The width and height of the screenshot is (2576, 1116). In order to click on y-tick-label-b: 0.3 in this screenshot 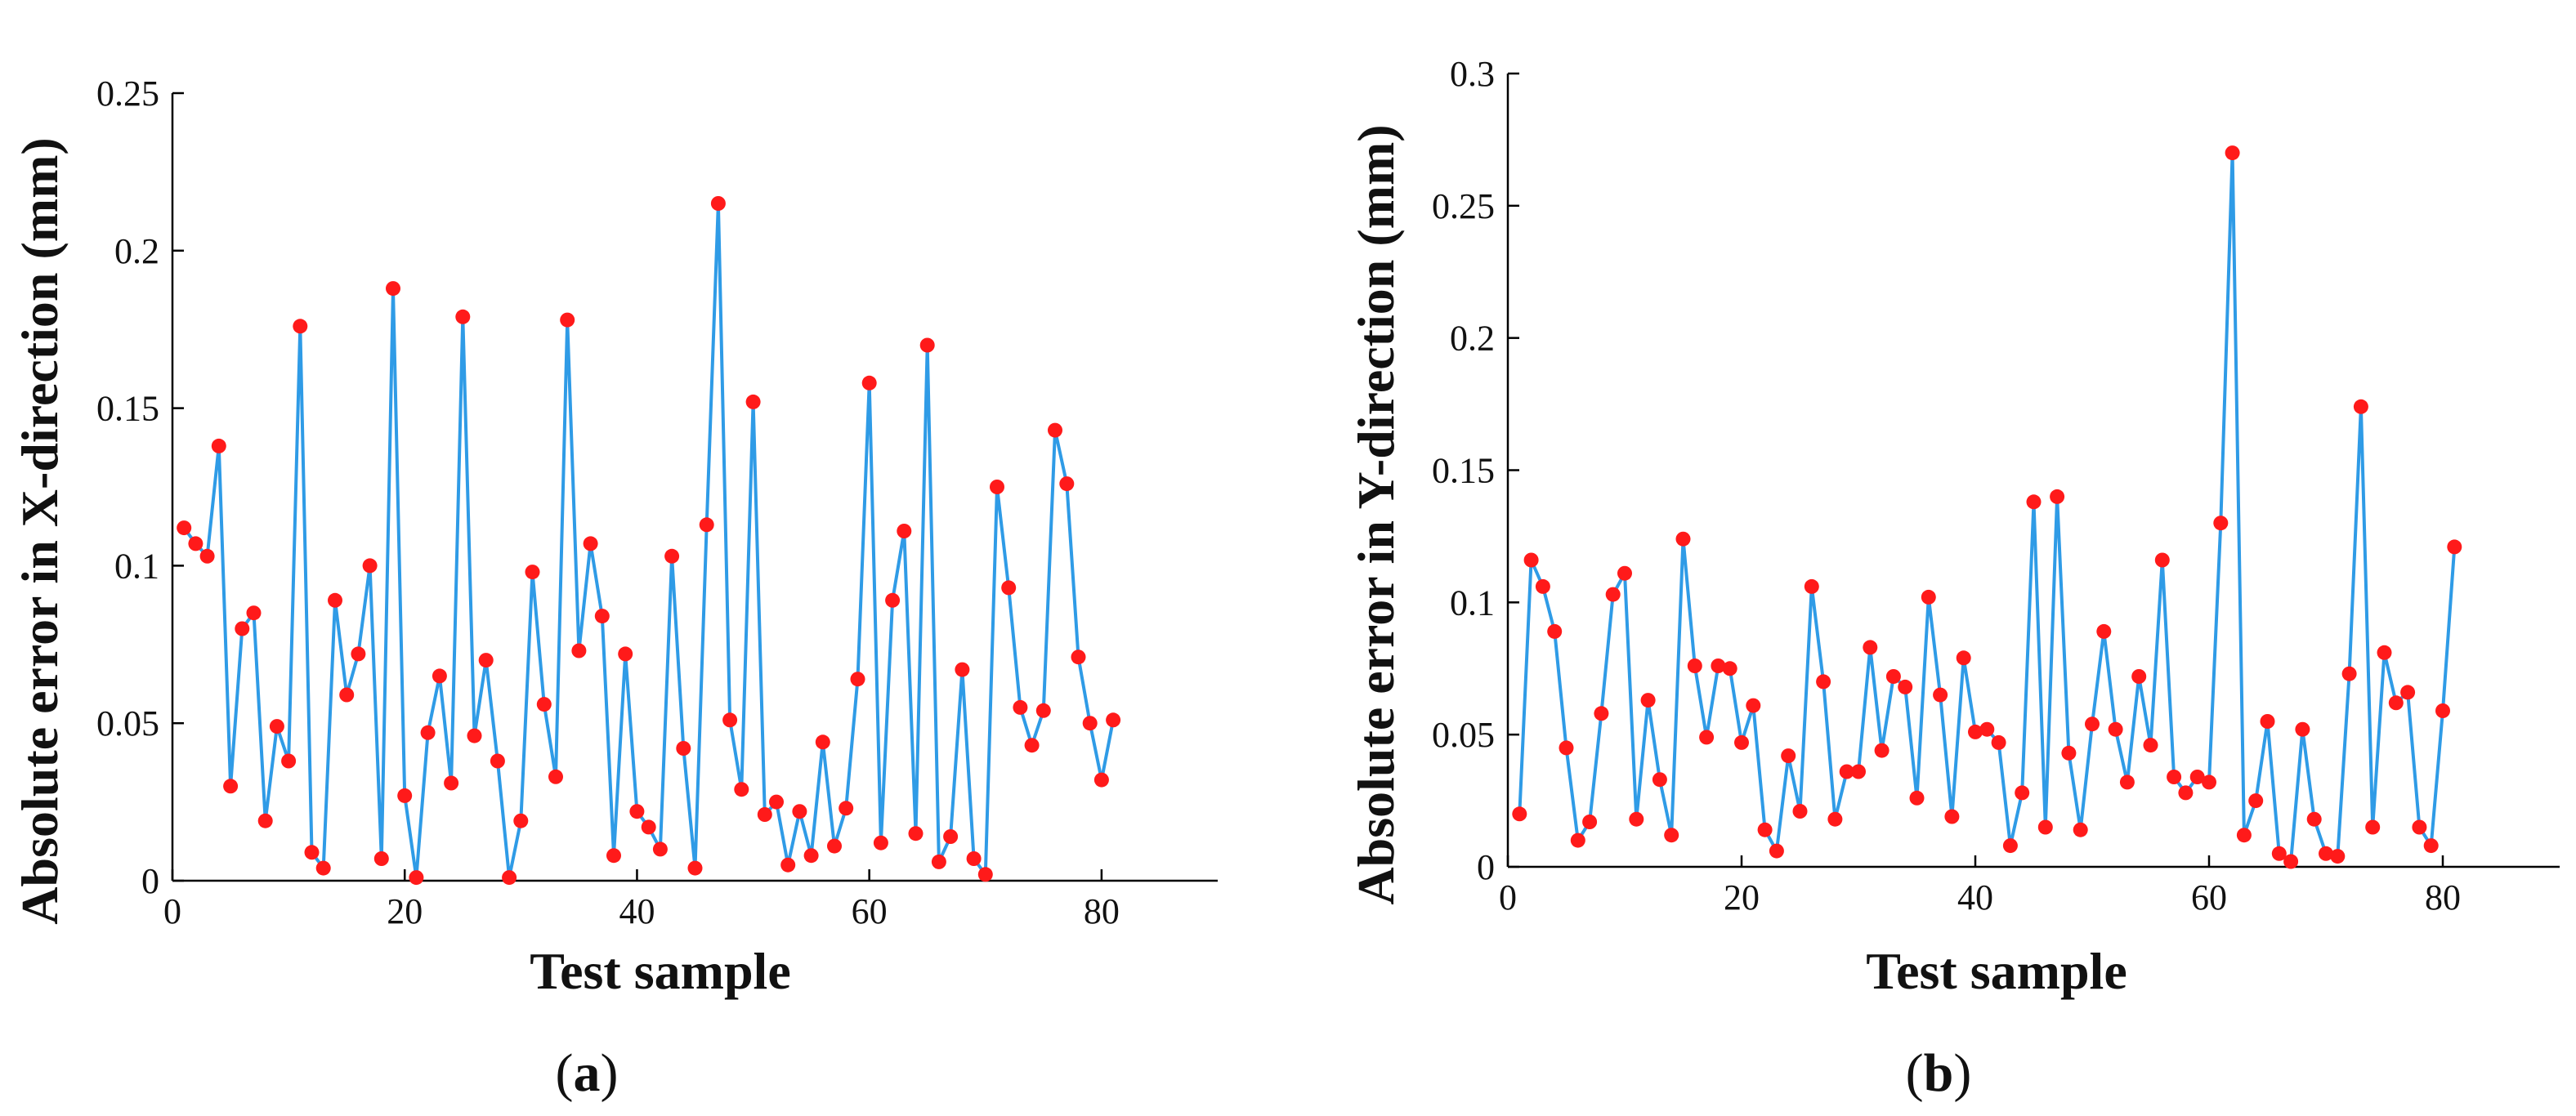, I will do `click(1472, 74)`.